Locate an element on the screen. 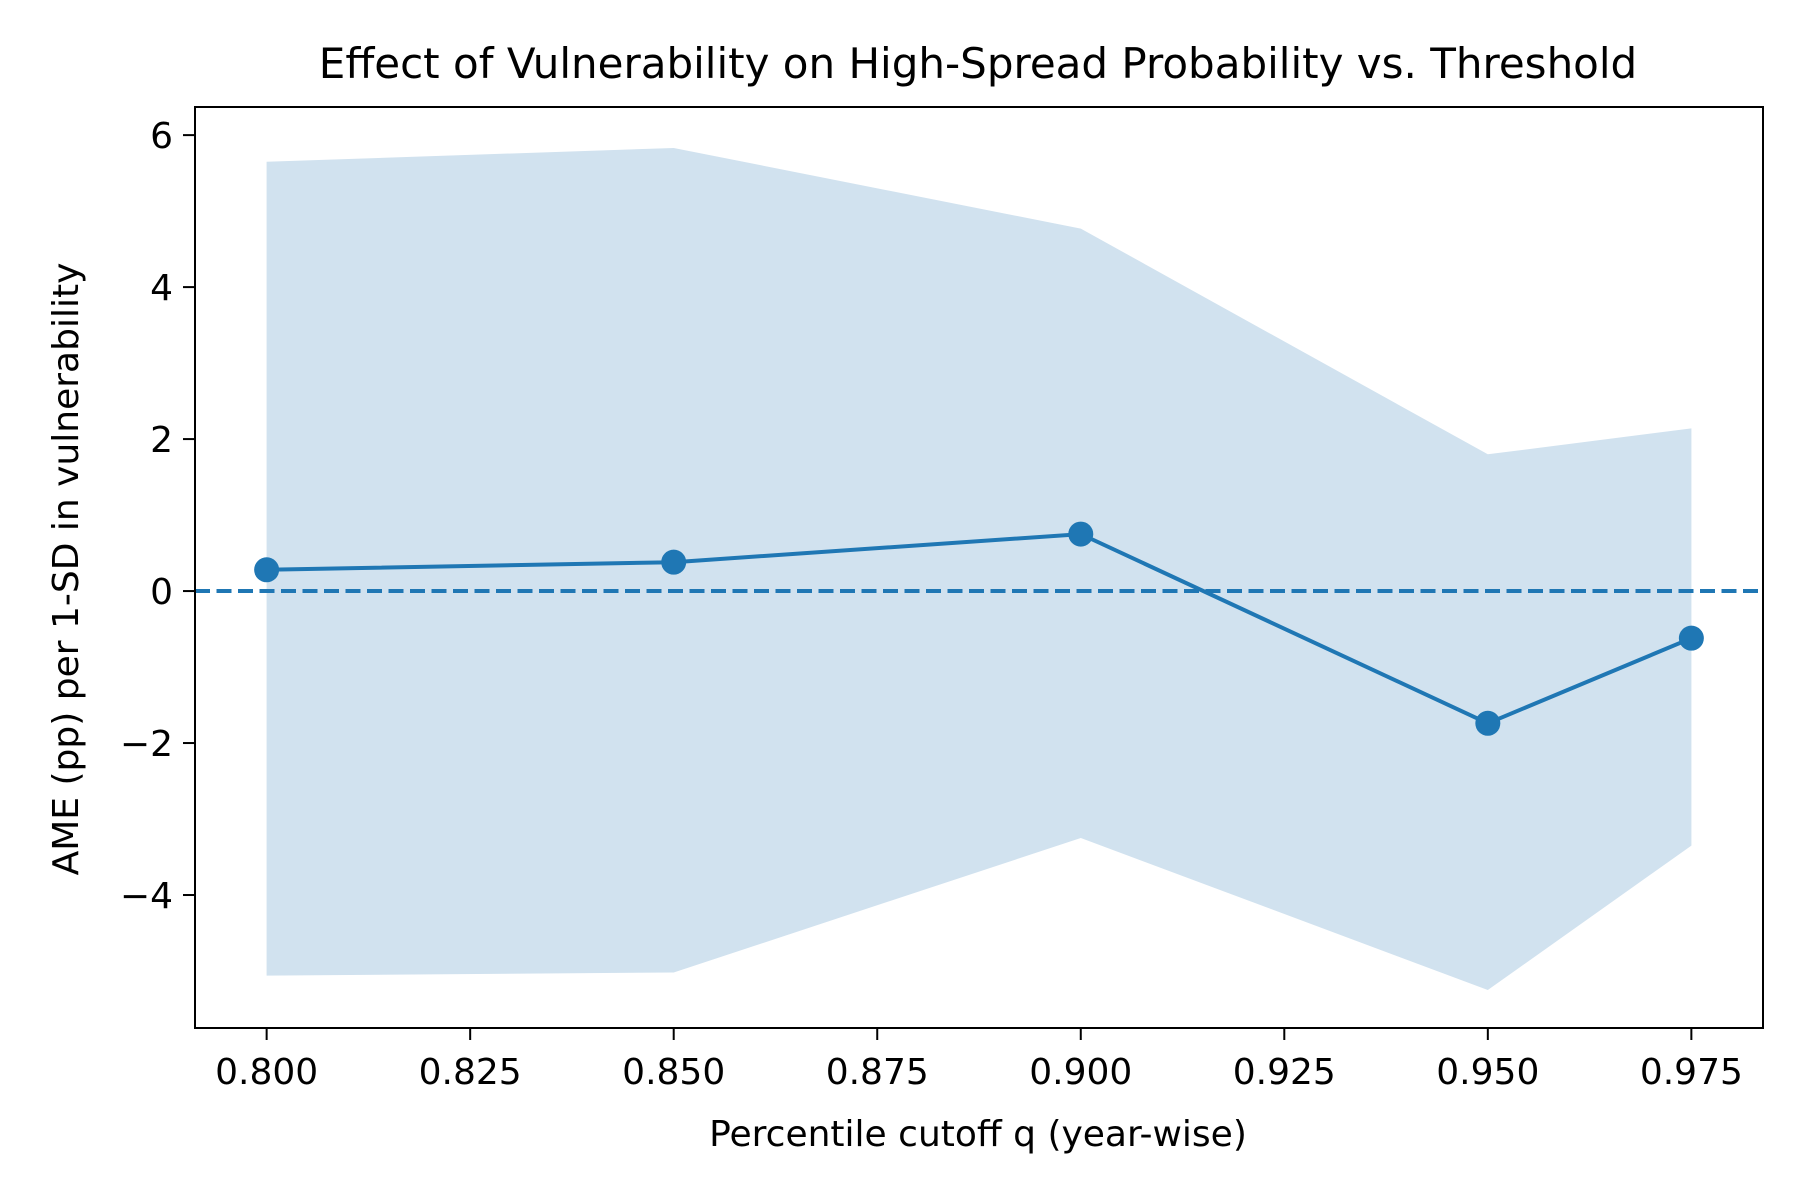 Image resolution: width=1800 pixels, height=1204 pixels. x-tick-label: 0.925 is located at coordinates (1284, 1072).